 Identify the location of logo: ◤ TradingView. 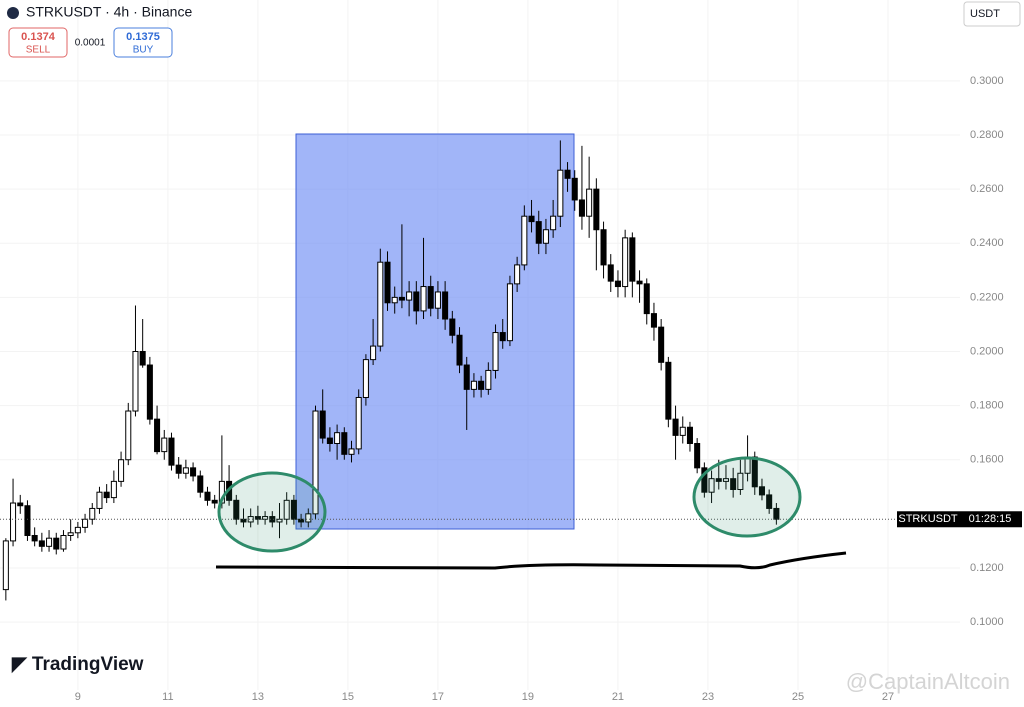
(77, 664).